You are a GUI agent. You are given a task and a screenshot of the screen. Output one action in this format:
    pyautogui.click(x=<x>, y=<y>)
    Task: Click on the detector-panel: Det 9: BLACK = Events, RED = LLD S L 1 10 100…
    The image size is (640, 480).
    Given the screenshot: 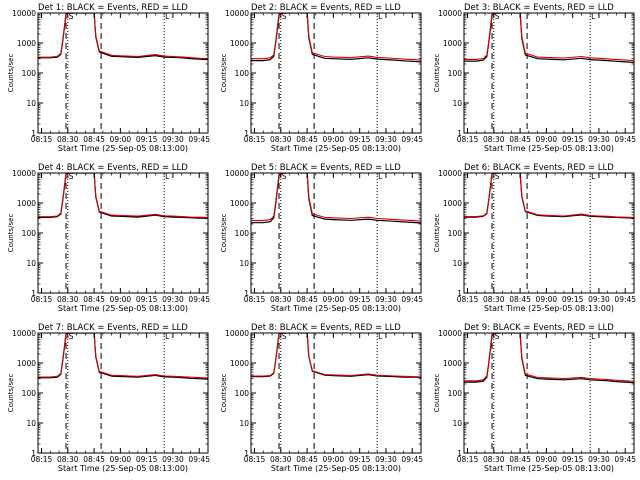 What is the action you would take?
    pyautogui.click(x=532, y=400)
    